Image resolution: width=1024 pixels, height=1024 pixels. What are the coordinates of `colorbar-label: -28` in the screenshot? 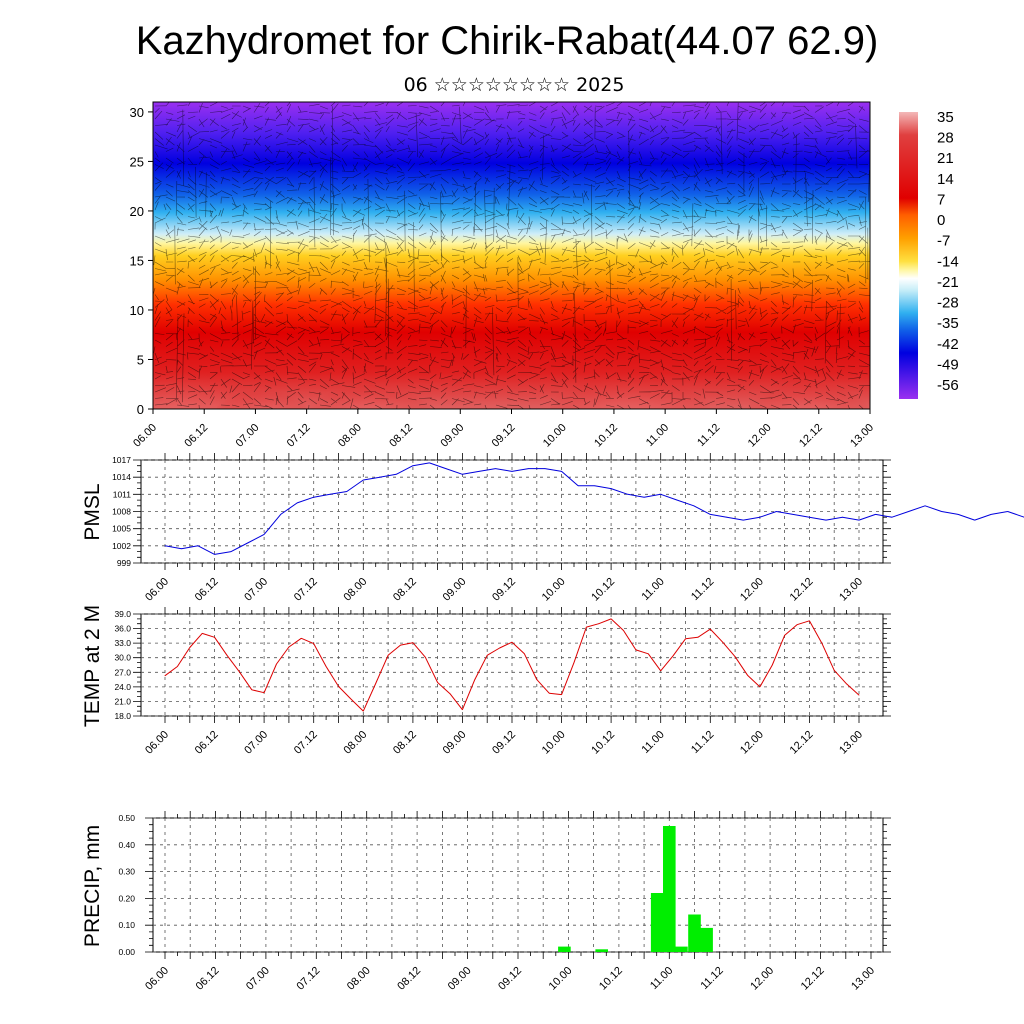 It's located at (948, 303).